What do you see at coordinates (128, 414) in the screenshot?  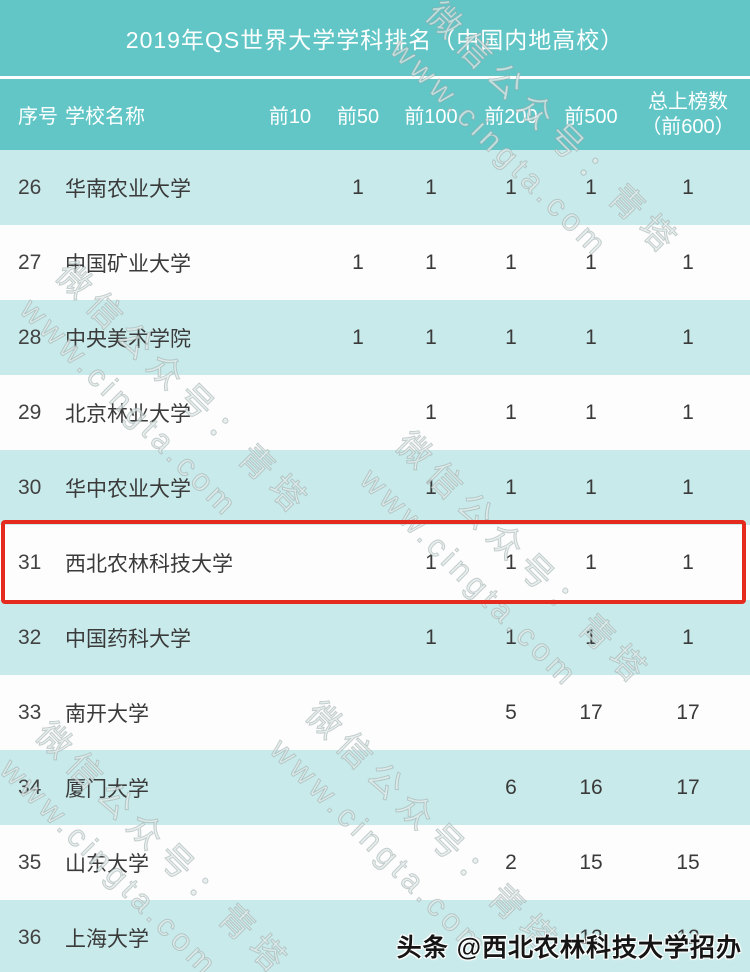 I see `school-name-cell: 北京林业大学` at bounding box center [128, 414].